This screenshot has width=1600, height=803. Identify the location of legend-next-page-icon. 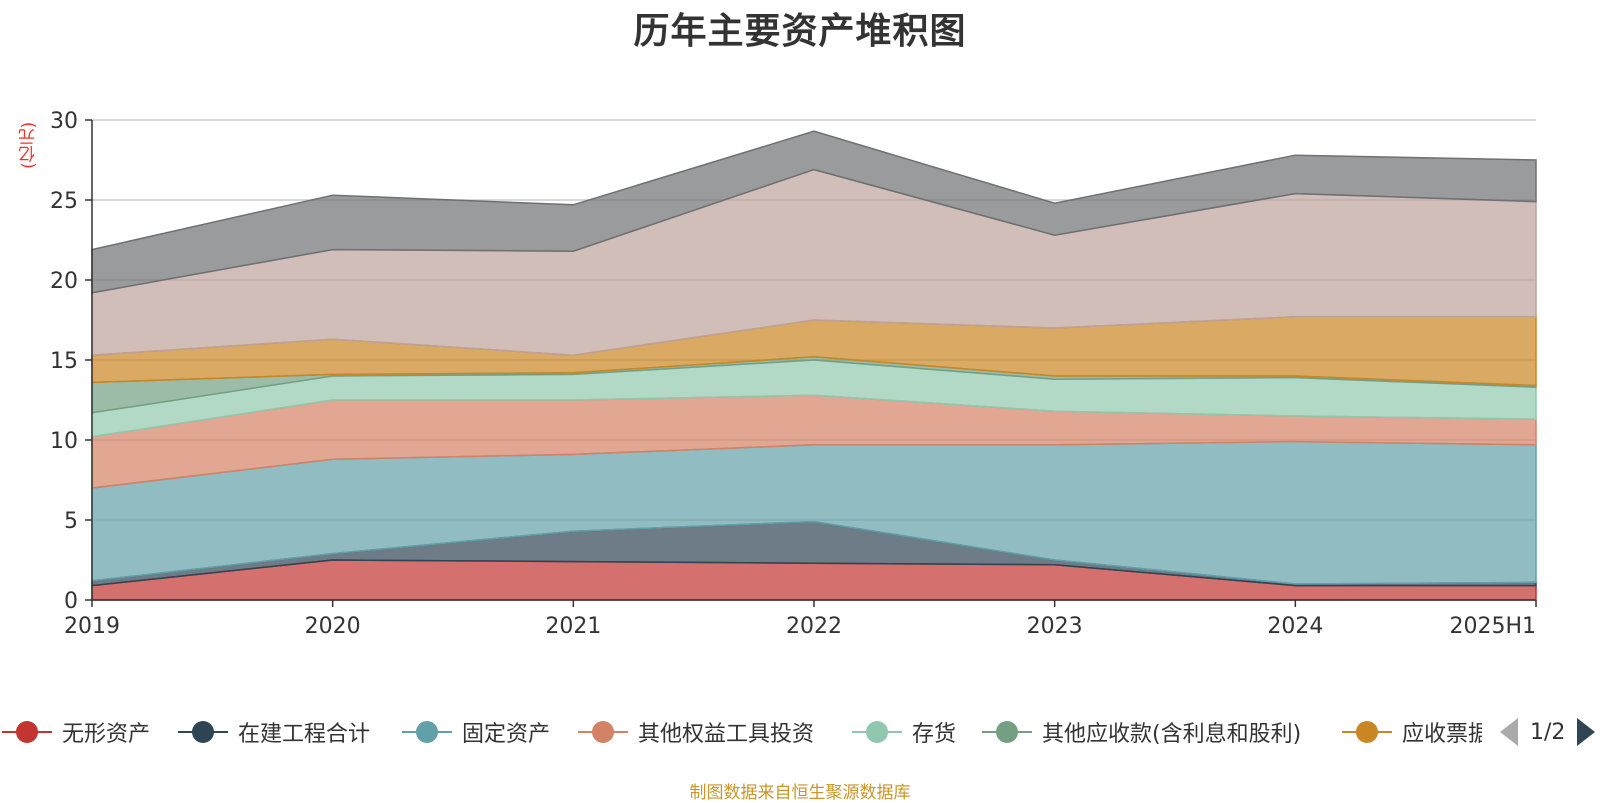
(1586, 732).